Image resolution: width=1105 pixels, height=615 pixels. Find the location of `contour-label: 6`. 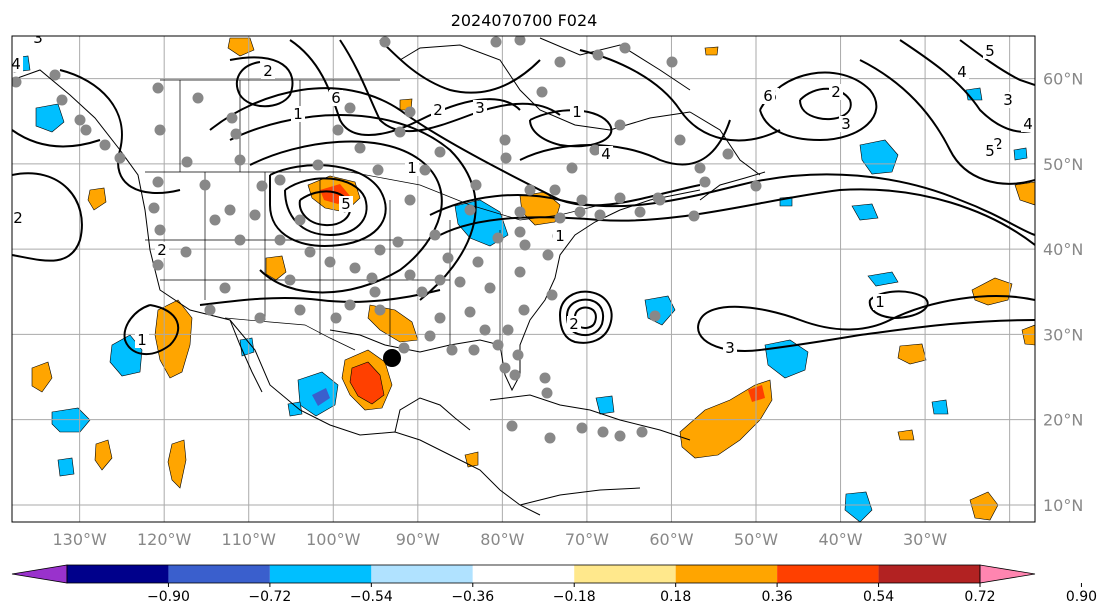

contour-label: 6 is located at coordinates (768, 96).